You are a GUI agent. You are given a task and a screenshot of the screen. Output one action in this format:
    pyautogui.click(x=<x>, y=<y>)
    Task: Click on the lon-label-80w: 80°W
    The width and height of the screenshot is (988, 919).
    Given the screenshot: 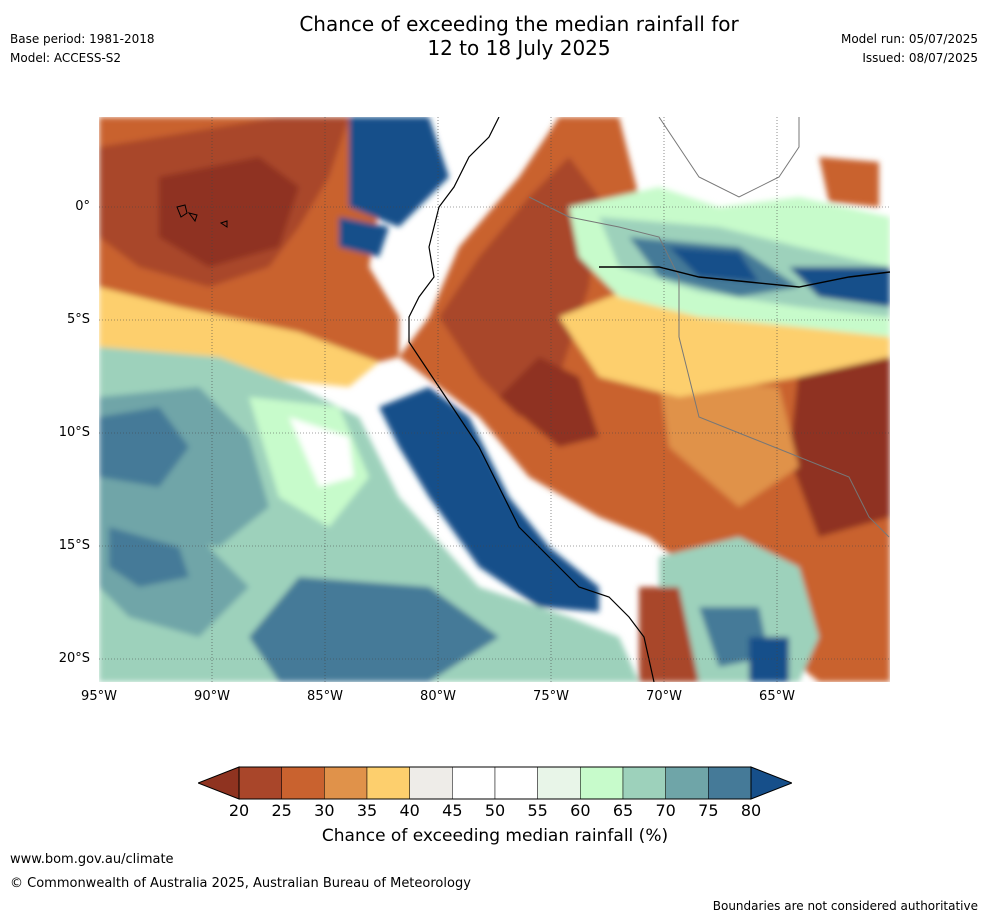 What is the action you would take?
    pyautogui.click(x=438, y=696)
    